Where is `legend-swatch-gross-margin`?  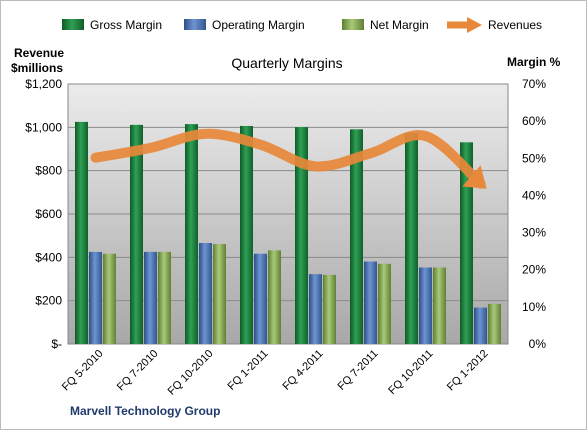
legend-swatch-gross-margin is located at coordinates (73, 24).